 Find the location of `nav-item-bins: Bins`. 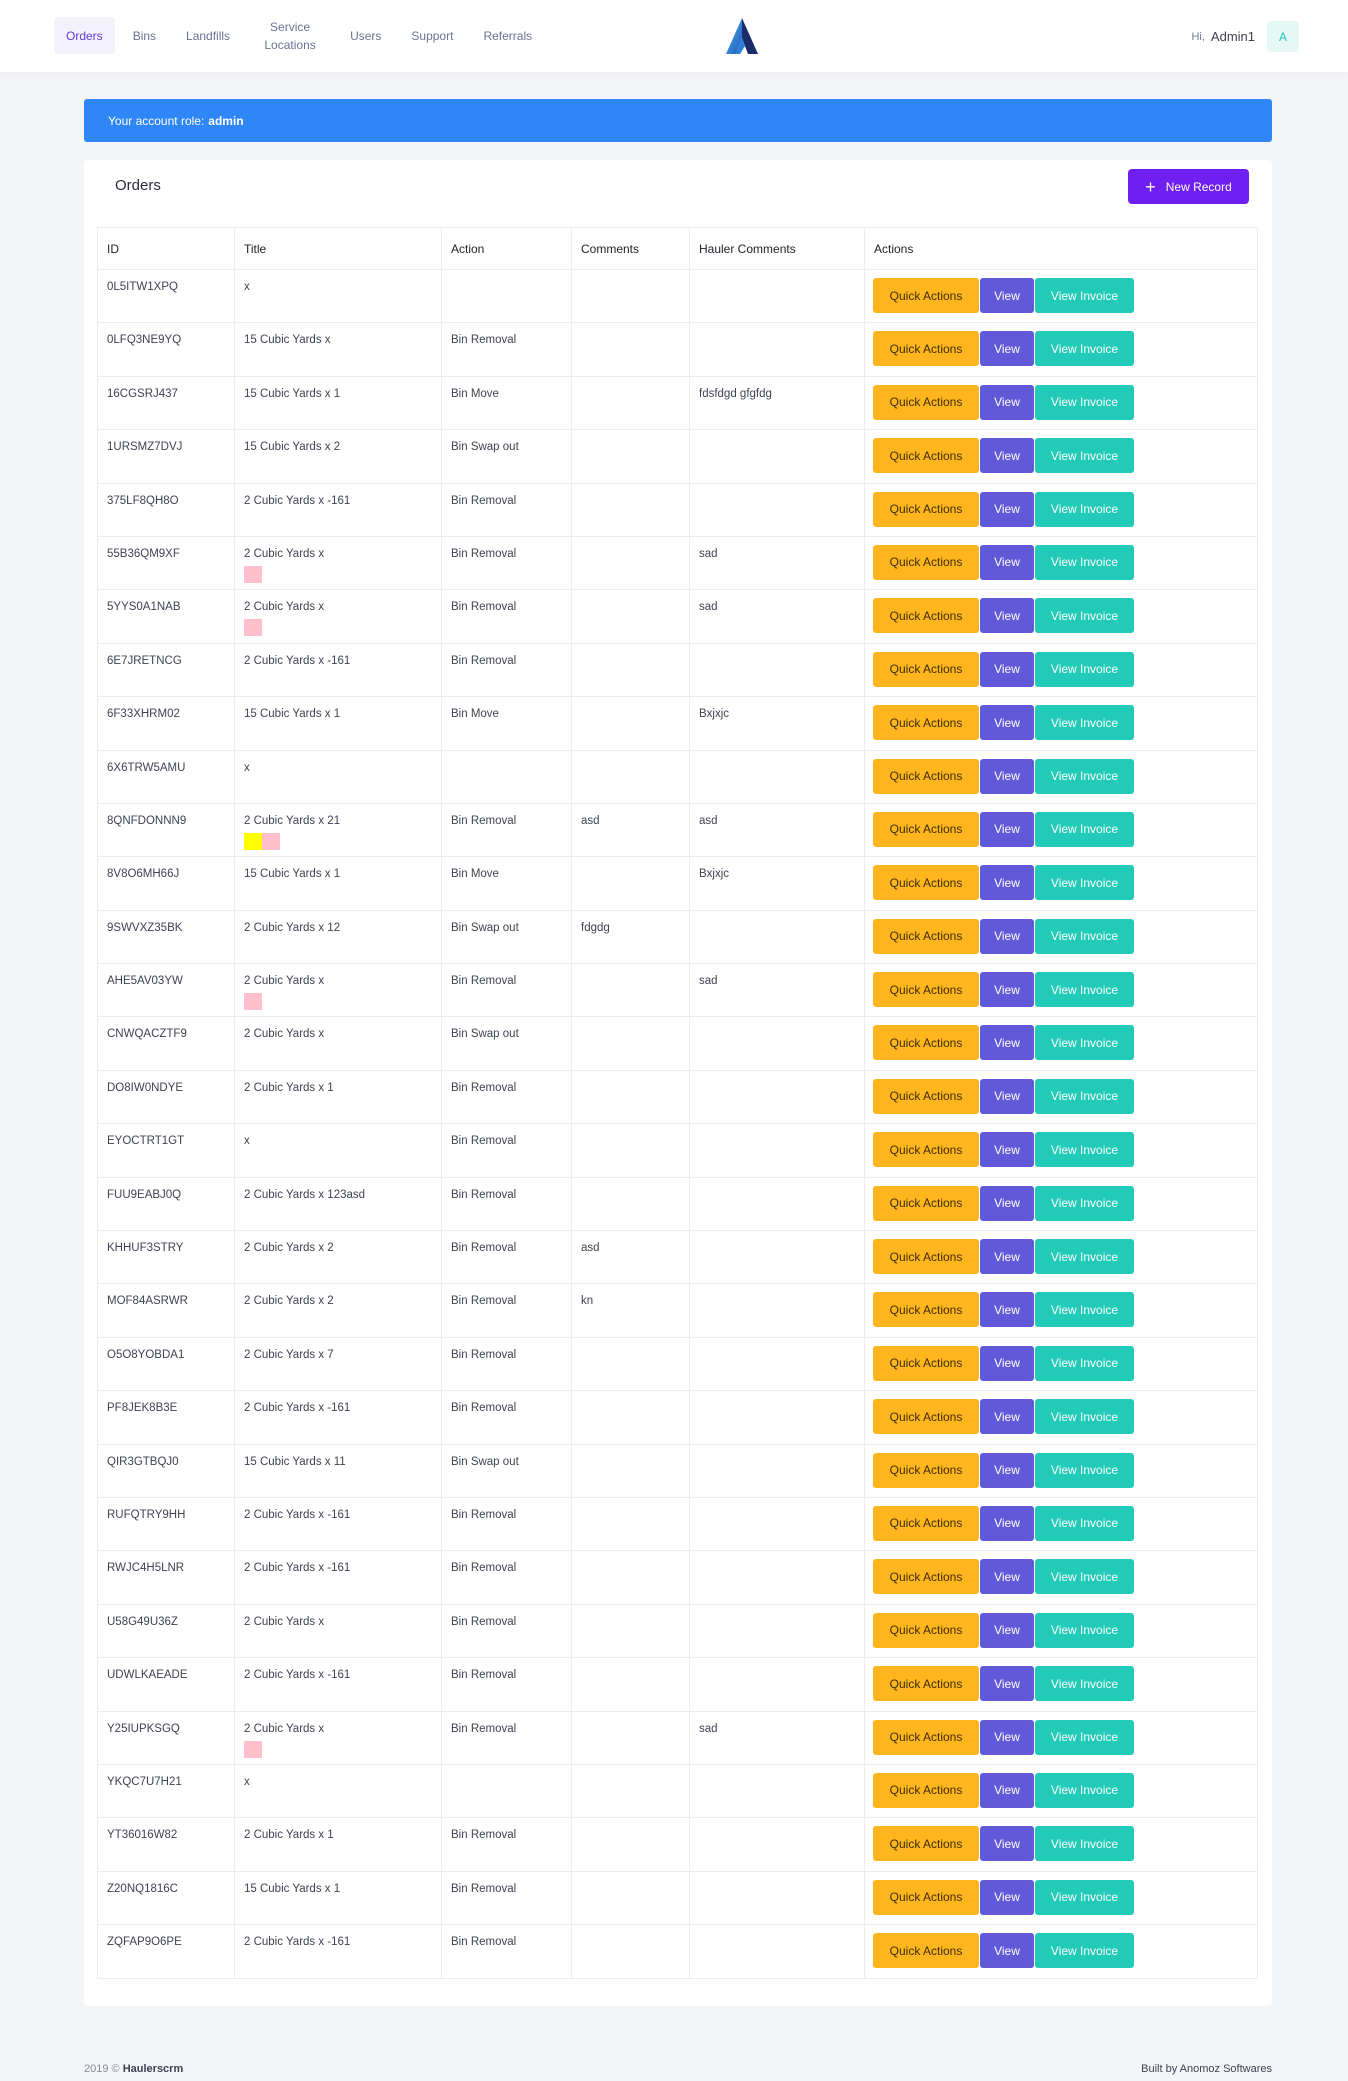

nav-item-bins: Bins is located at coordinates (144, 35).